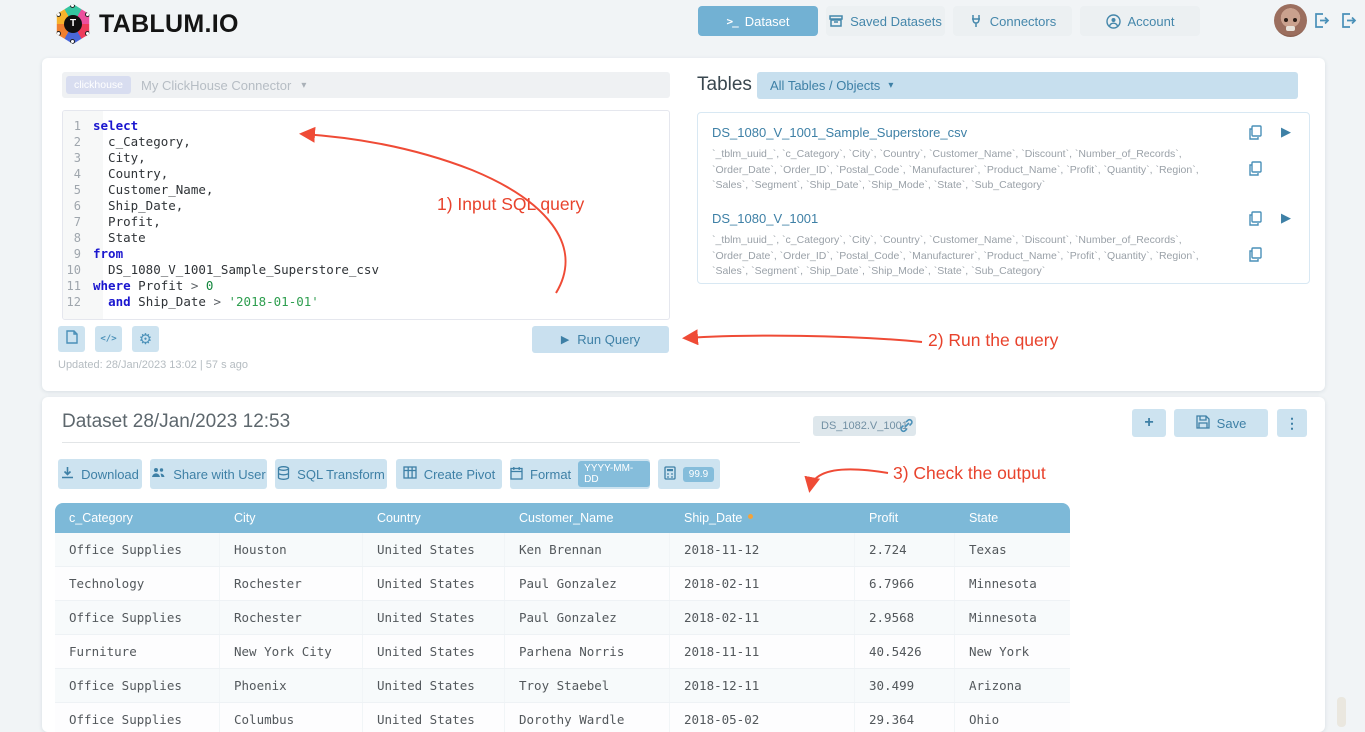 Image resolution: width=1365 pixels, height=732 pixels. Describe the element at coordinates (896, 21) in the screenshot. I see `nav-saved-datasets-label: Saved Datasets` at that location.